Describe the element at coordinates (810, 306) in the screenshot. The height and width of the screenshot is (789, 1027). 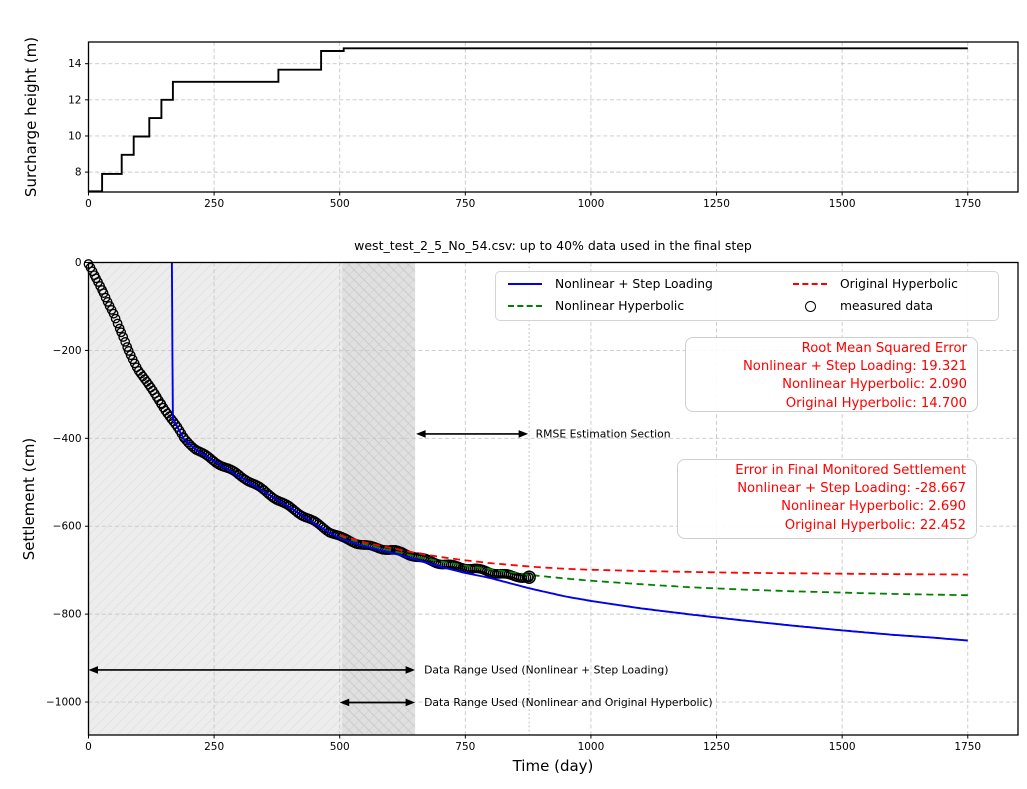
I see `legend-marker-open-circle` at that location.